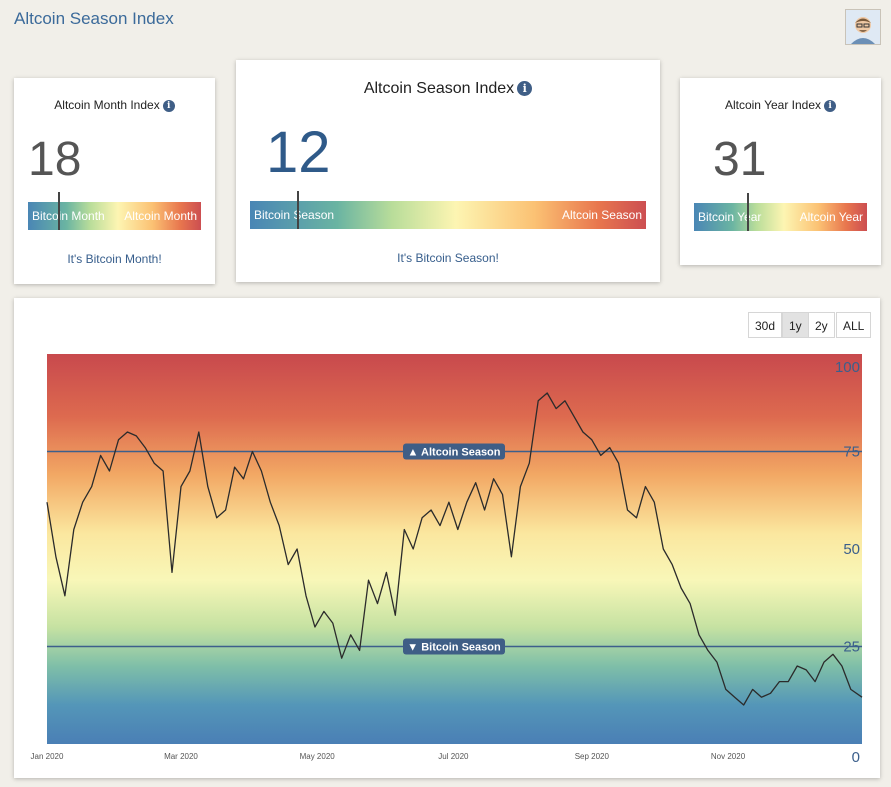  What do you see at coordinates (831, 217) in the screenshot?
I see `bar-right-label: Altcoin Year` at bounding box center [831, 217].